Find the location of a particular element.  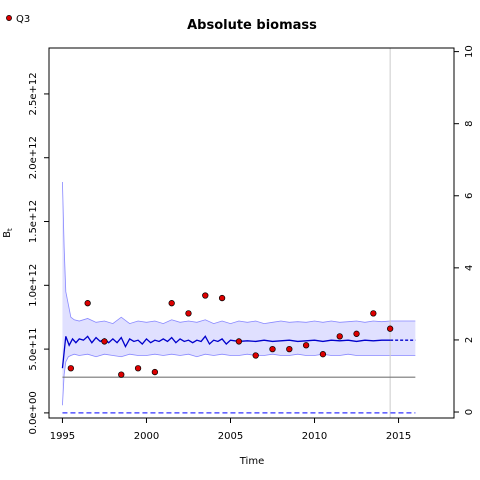

y-tick-label: 0.0e+00 is located at coordinates (33, 412).